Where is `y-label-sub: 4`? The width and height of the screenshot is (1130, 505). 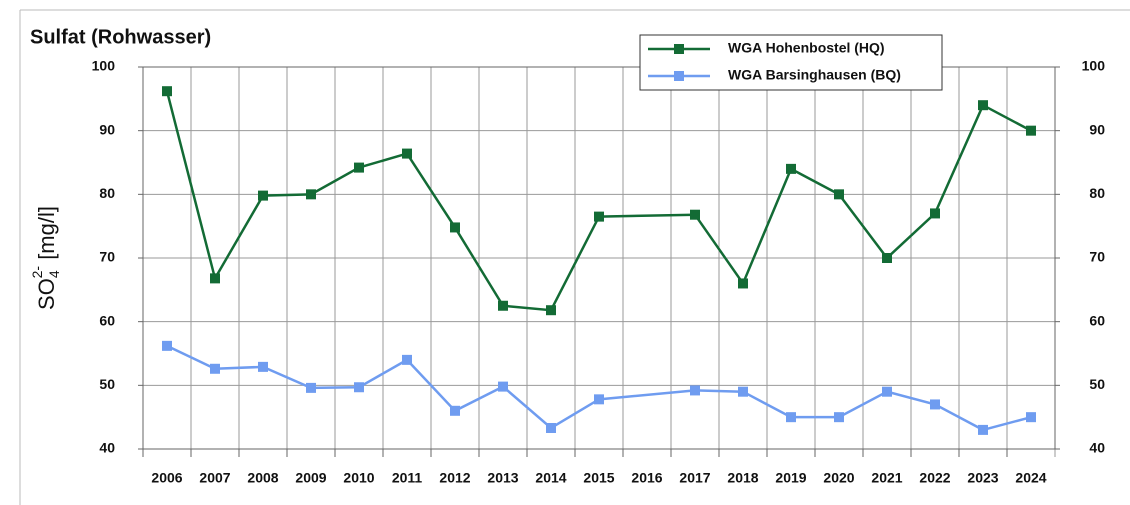 y-label-sub: 4 is located at coordinates (54, 274).